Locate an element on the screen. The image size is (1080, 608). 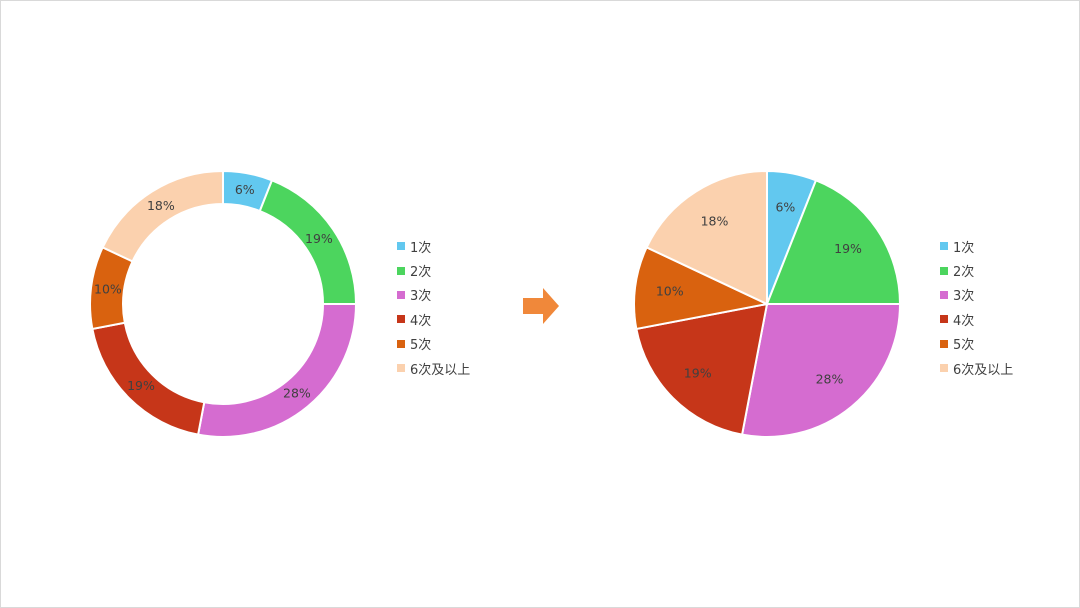
chart1-slice-label-1: 6% is located at coordinates (785, 207).